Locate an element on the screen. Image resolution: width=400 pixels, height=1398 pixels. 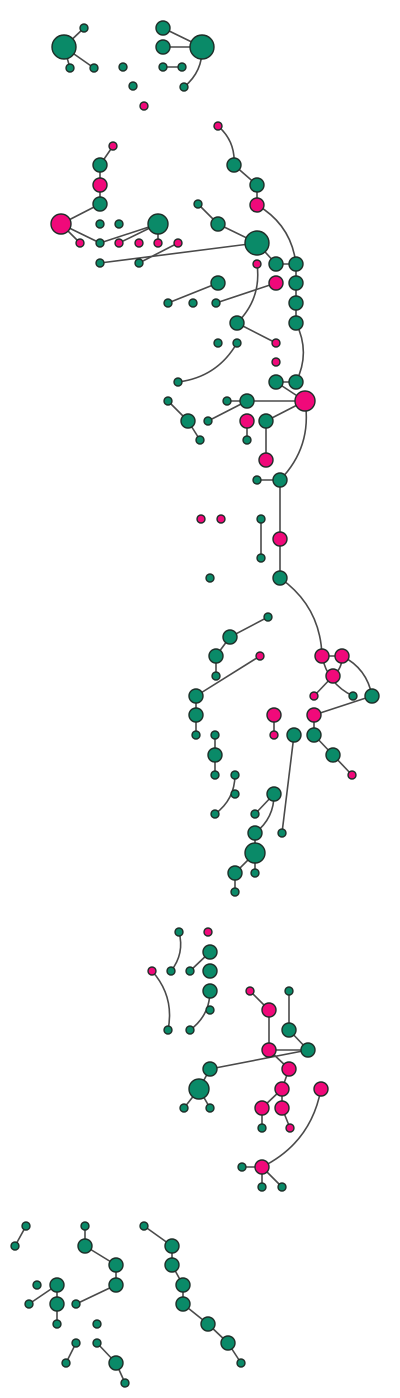
graph-node-g11 is located at coordinates (210, 1010).